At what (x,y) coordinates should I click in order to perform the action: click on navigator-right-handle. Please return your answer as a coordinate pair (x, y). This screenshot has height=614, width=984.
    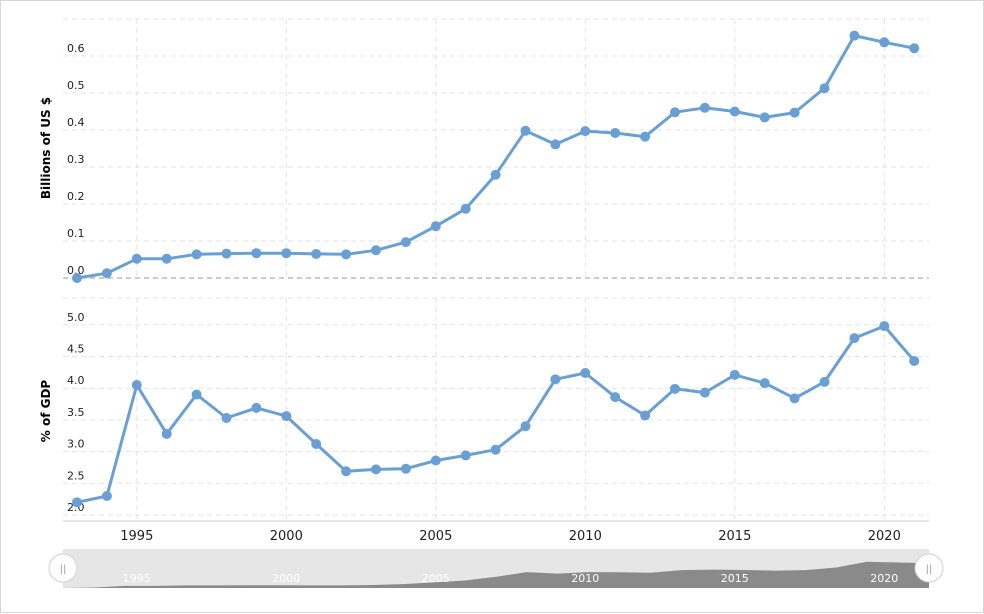
    Looking at the image, I should click on (929, 568).